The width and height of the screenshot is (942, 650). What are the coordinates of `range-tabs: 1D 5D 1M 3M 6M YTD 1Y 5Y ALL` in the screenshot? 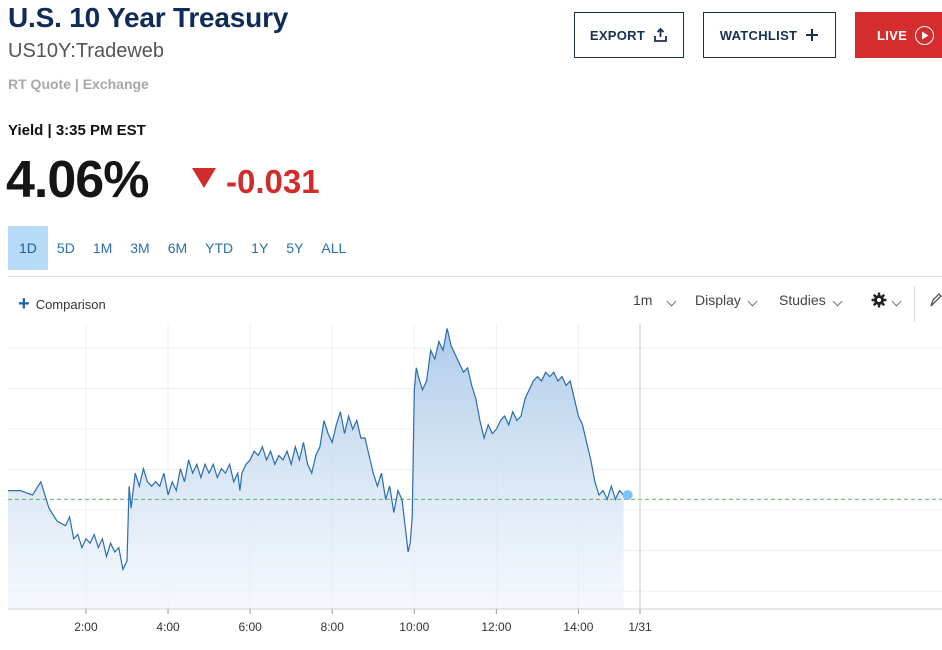 It's located at (181, 248).